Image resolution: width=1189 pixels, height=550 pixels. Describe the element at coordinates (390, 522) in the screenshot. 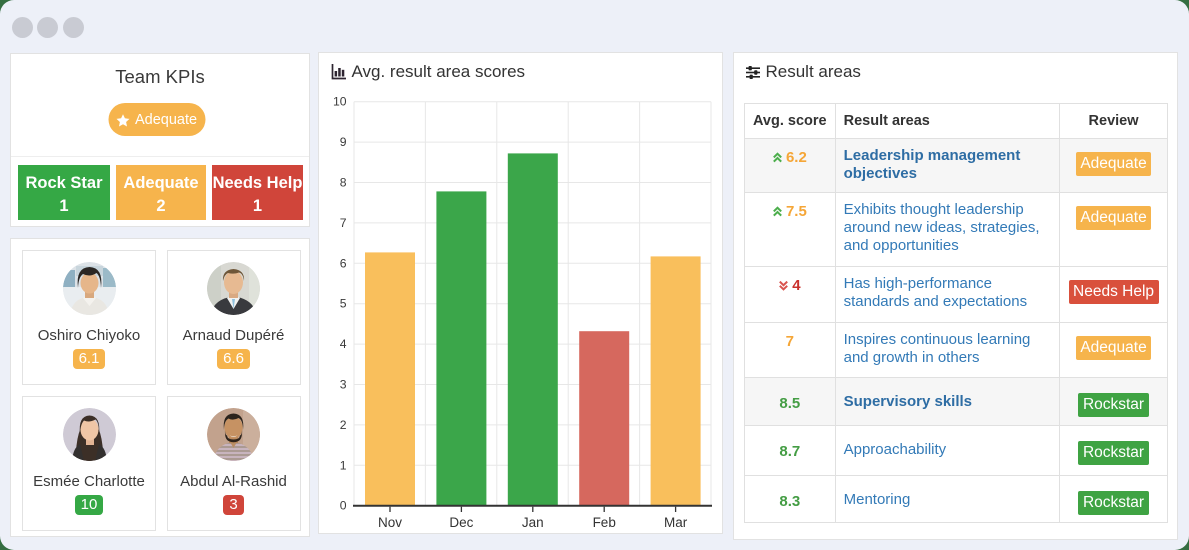

I see `svg-text: Nov` at that location.